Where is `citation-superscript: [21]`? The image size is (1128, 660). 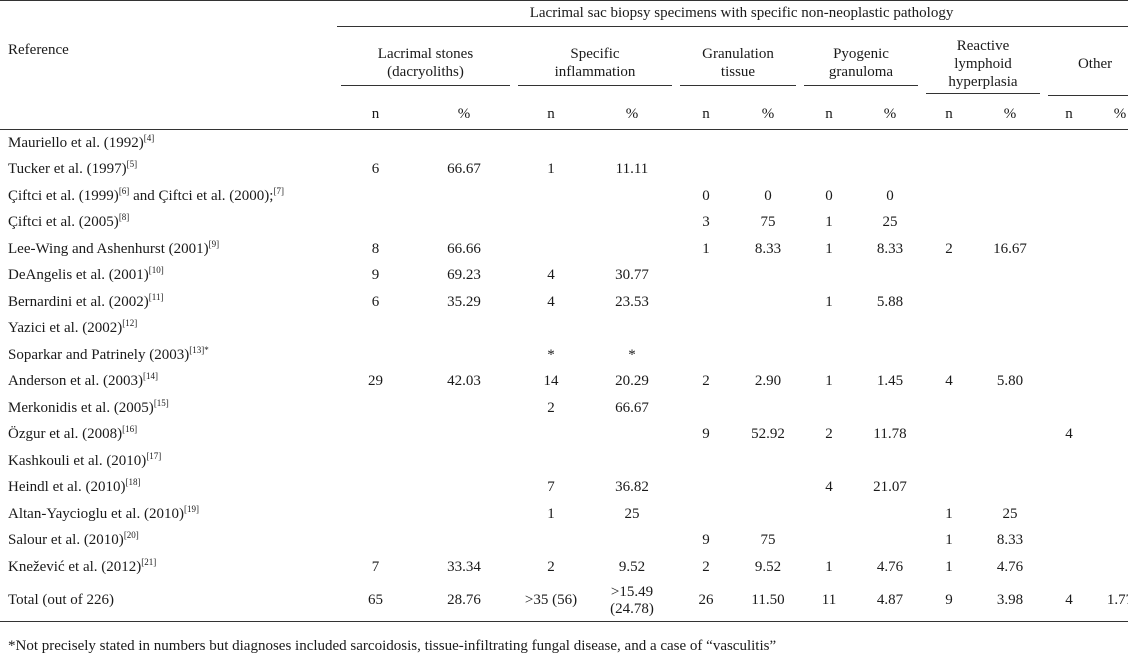
citation-superscript: [21] is located at coordinates (149, 561).